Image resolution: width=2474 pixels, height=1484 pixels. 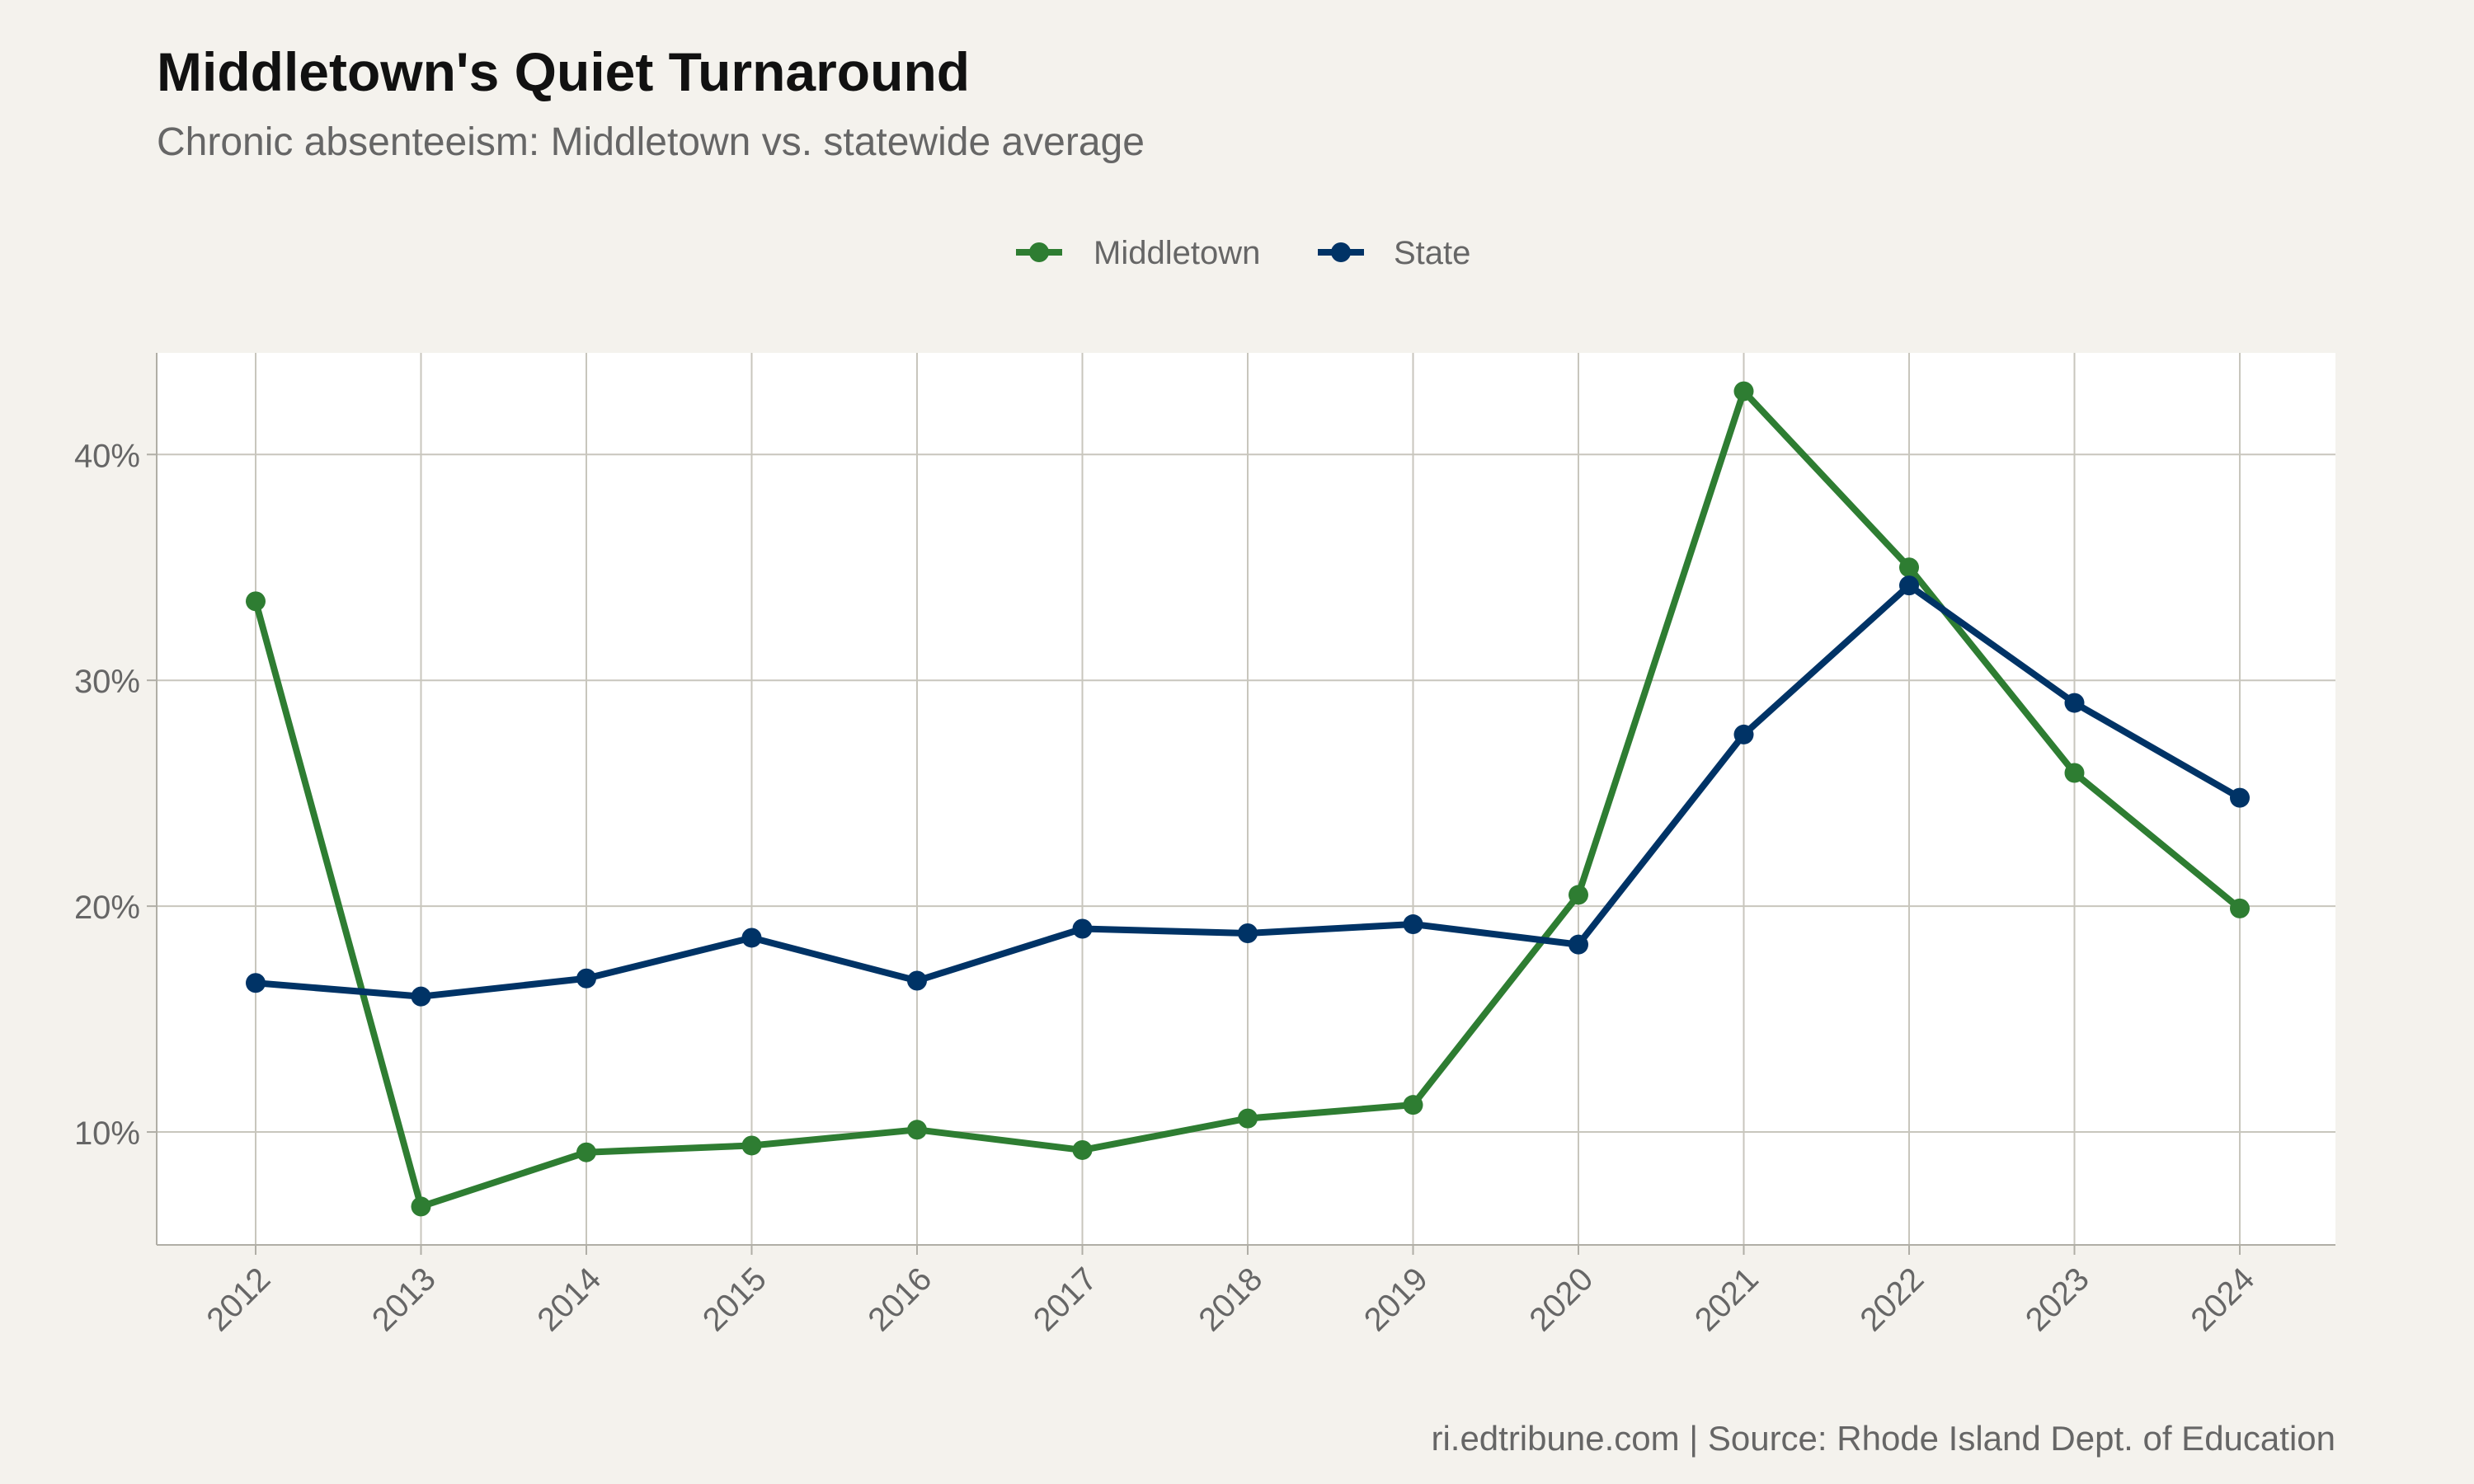 What do you see at coordinates (107, 1133) in the screenshot?
I see `y-tick-label: 10%` at bounding box center [107, 1133].